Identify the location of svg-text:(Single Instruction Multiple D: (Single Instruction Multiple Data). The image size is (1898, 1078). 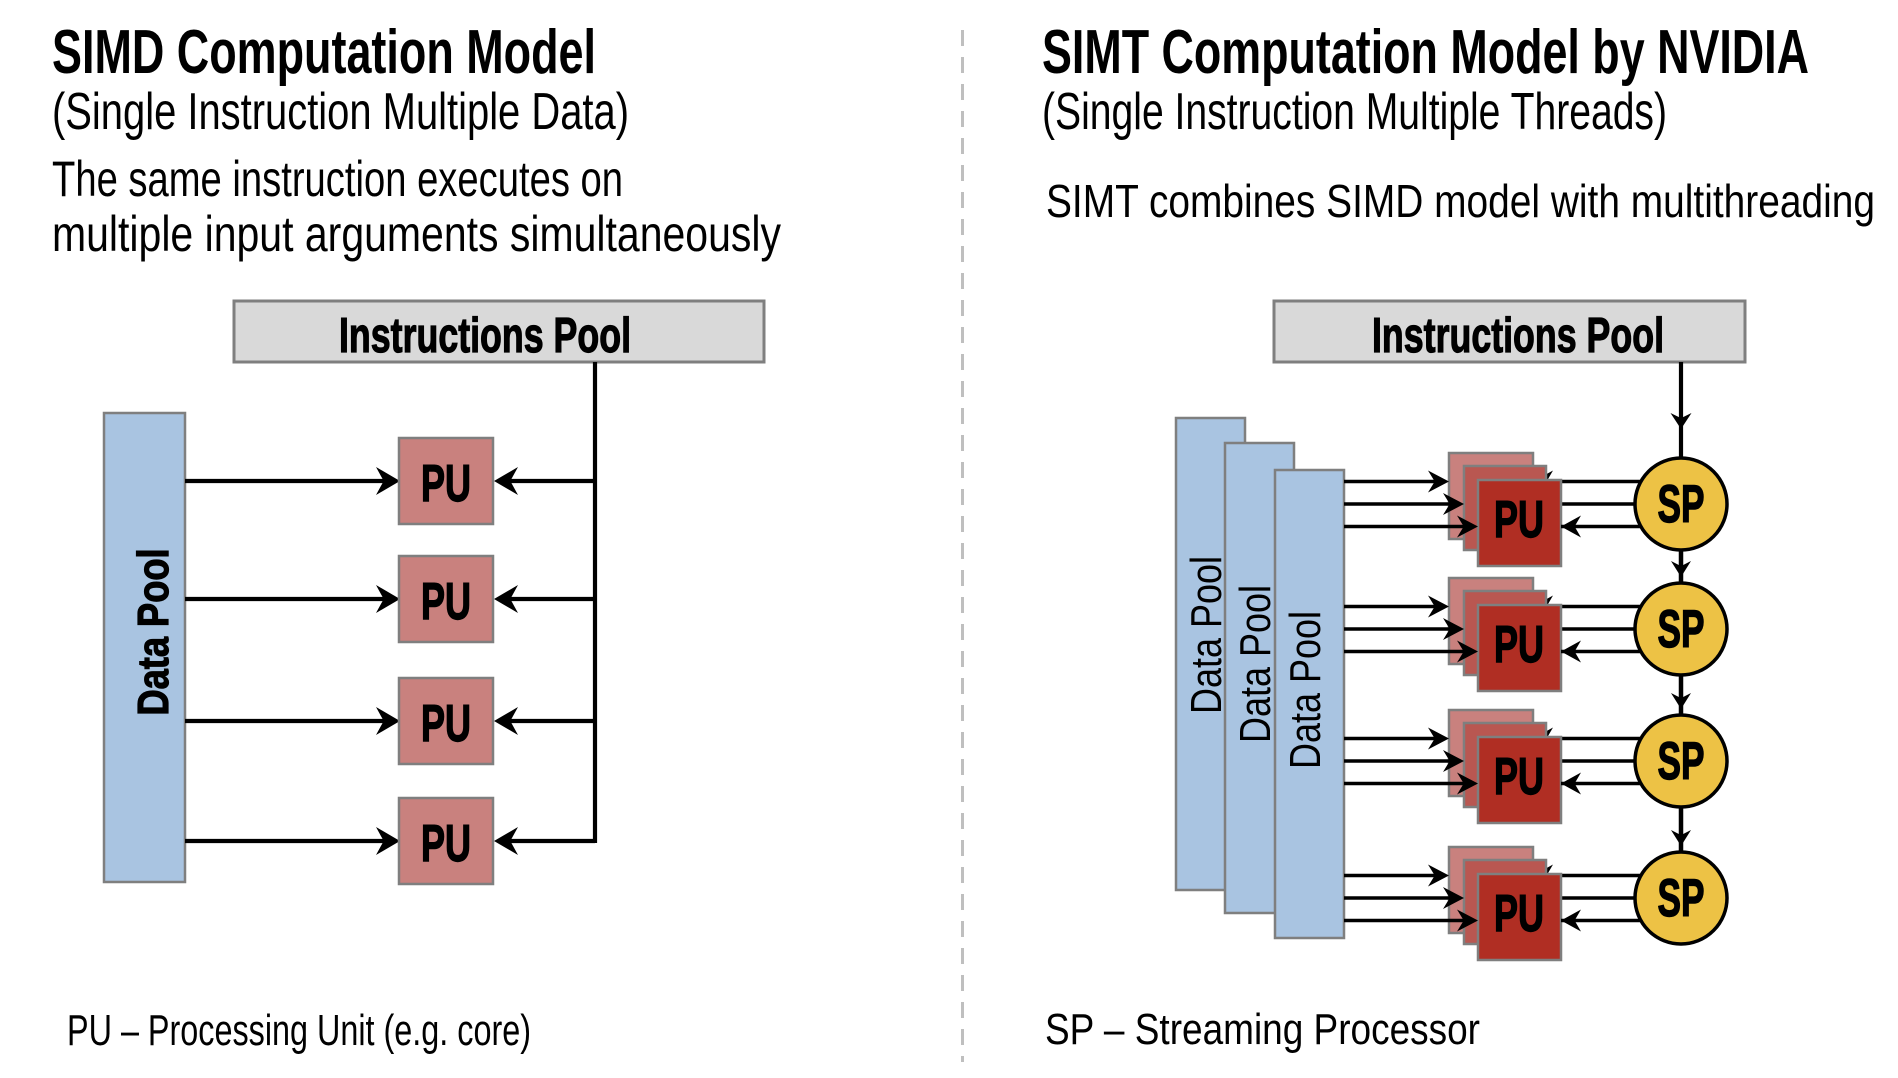
(340, 112).